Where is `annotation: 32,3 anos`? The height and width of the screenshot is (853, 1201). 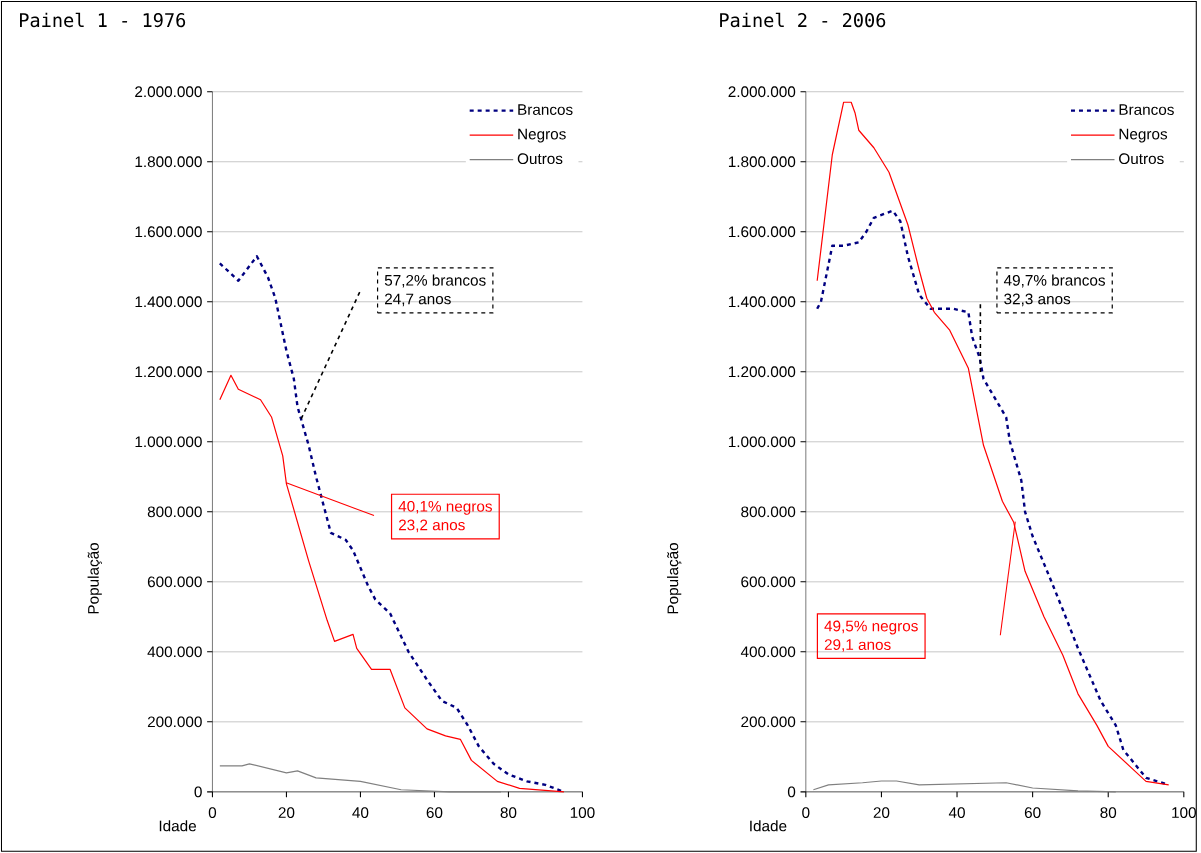
annotation: 32,3 anos is located at coordinates (1037, 300).